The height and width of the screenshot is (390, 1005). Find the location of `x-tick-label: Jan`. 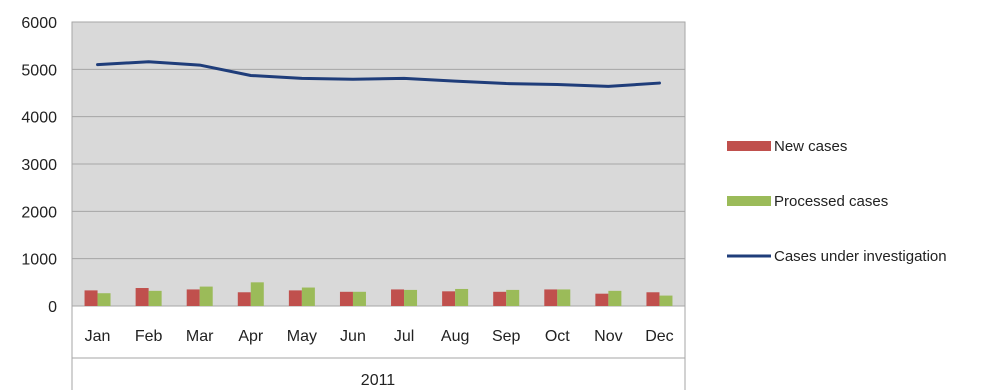

x-tick-label: Jan is located at coordinates (98, 336).